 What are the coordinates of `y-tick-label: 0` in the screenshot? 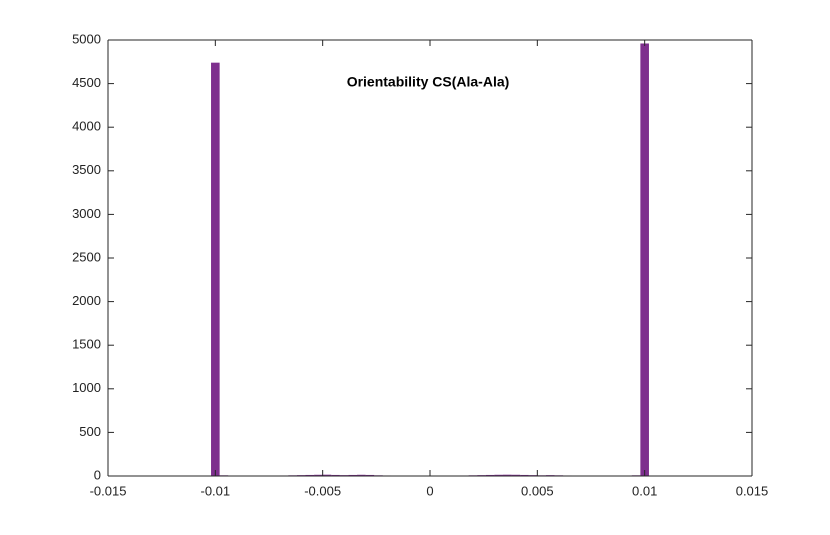 It's located at (97, 474).